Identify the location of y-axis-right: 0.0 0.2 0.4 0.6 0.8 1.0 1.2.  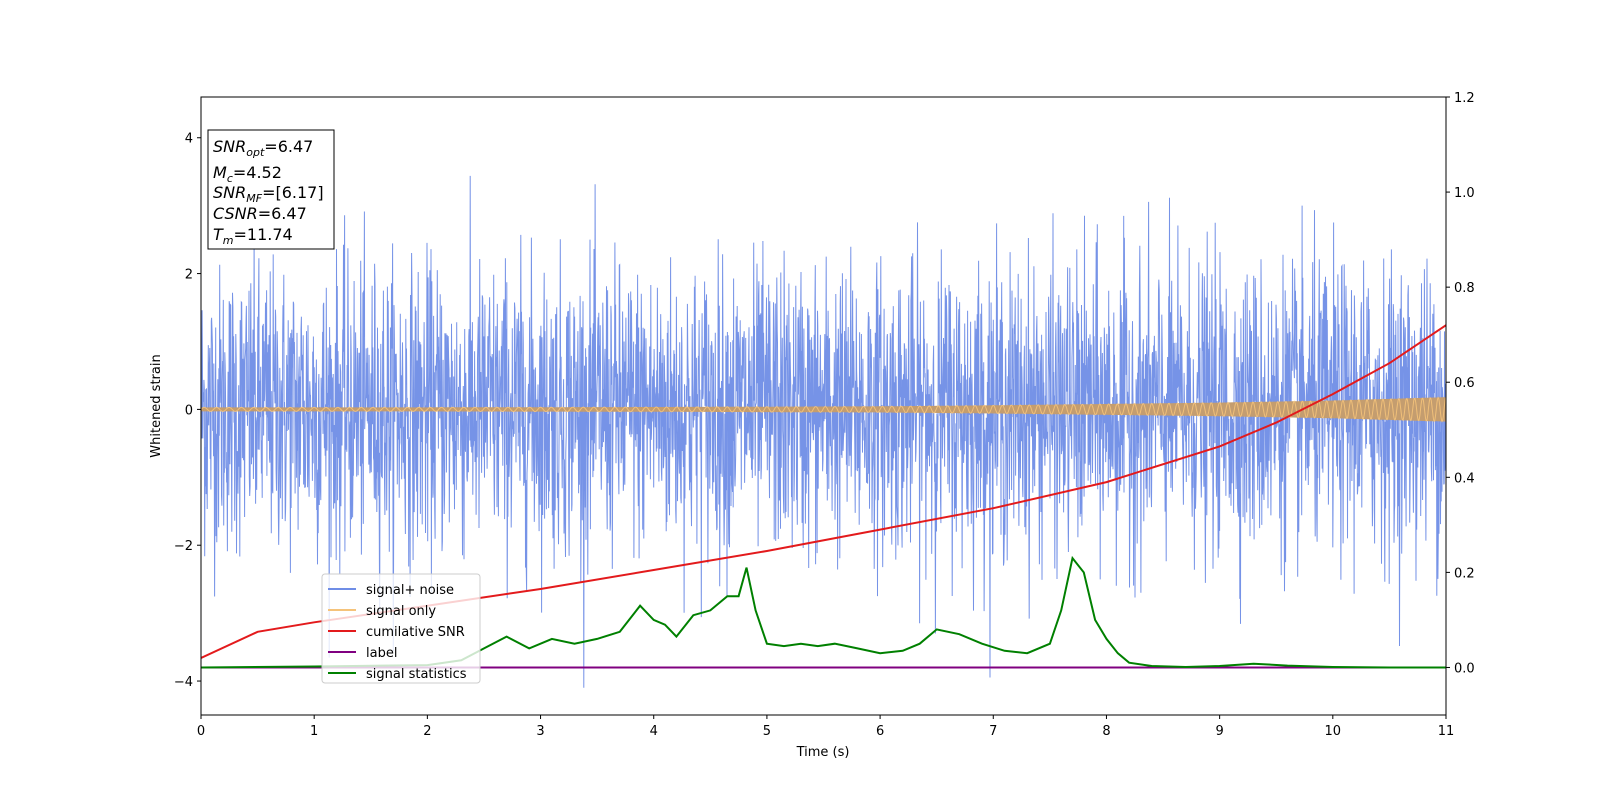
(1460, 383).